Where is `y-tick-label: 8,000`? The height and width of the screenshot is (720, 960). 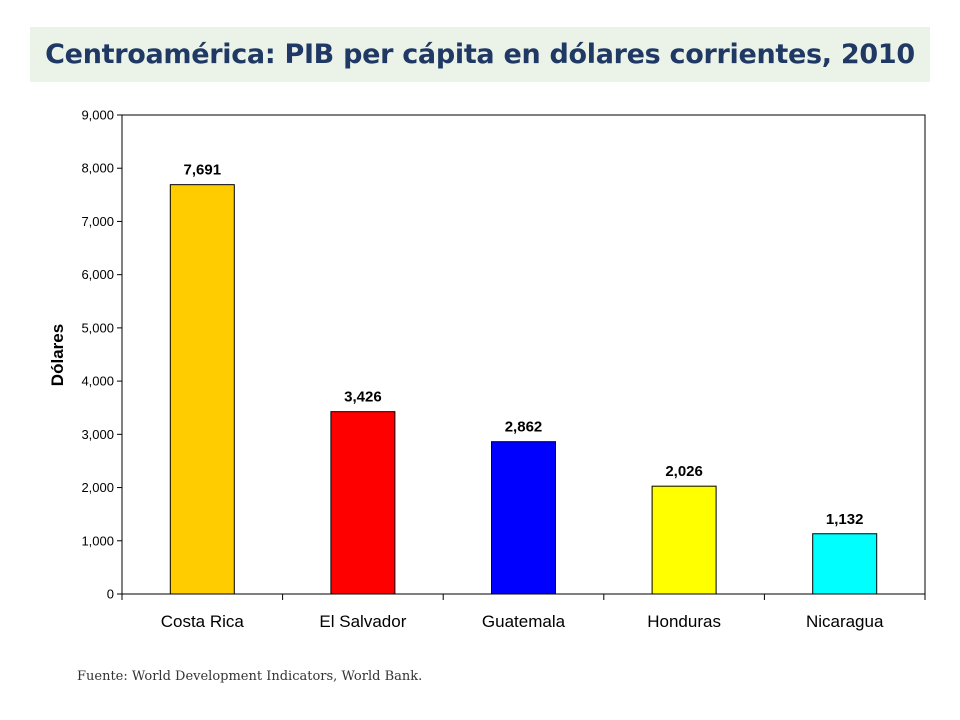 y-tick-label: 8,000 is located at coordinates (97, 168).